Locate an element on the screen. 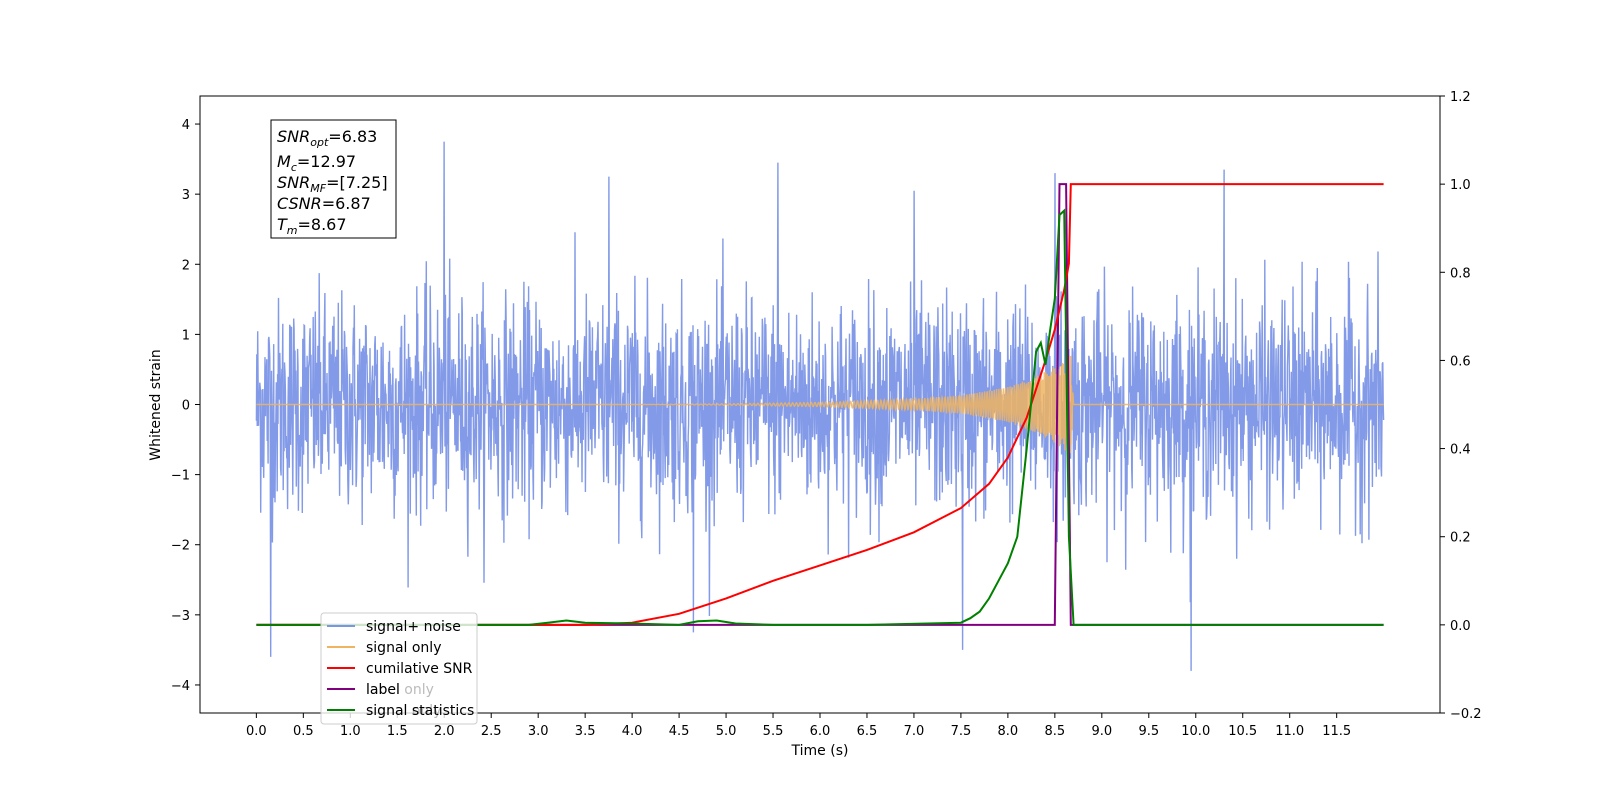  x-tick-label: 1.0 is located at coordinates (350, 731).